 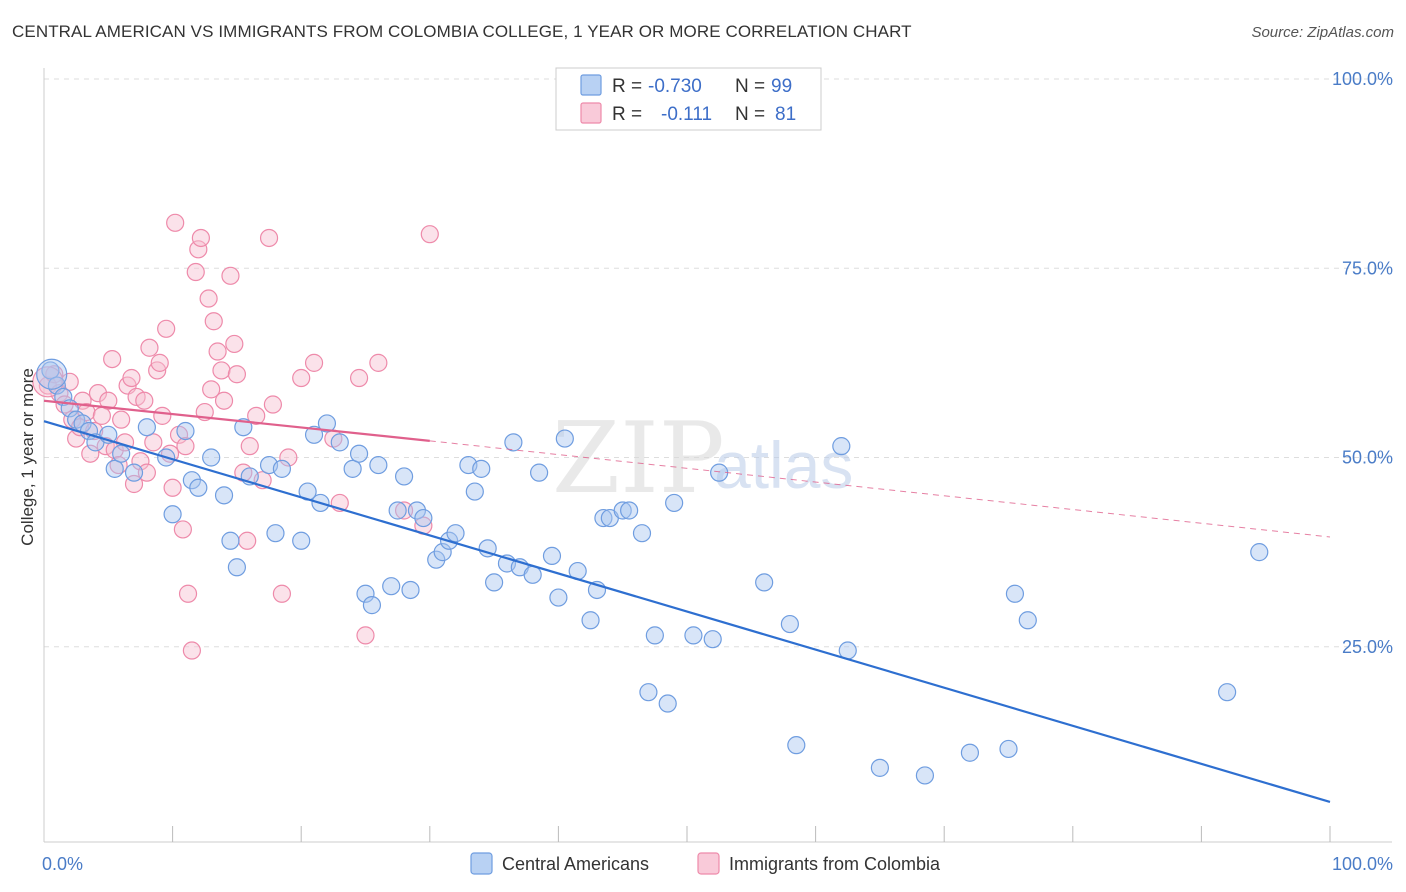 I want to click on y-tick-label-25: 25.0%, so click(x=1367, y=647).